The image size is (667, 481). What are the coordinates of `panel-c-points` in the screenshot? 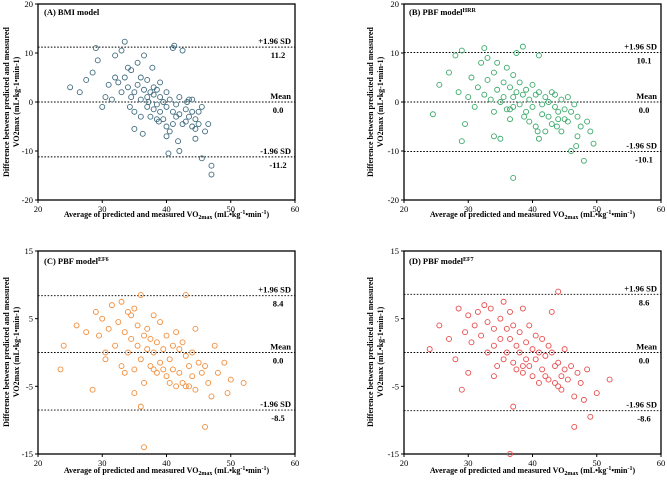 It's located at (152, 371).